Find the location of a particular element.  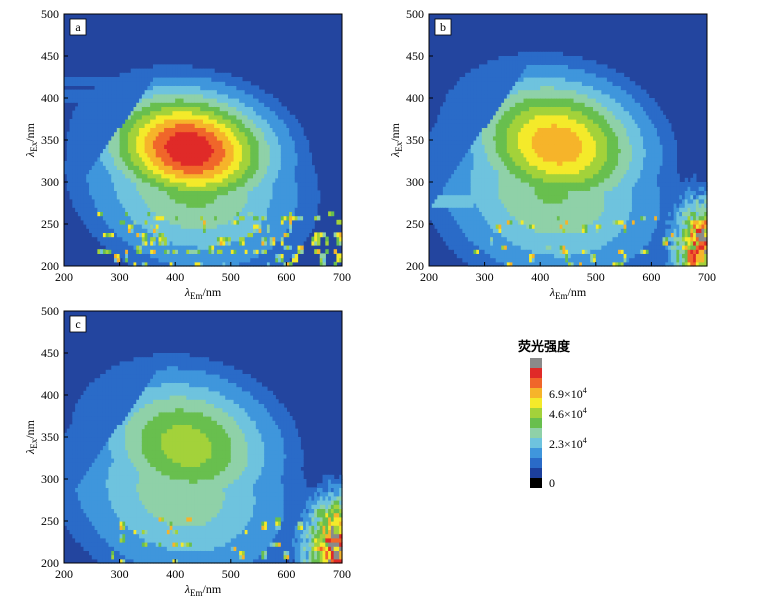

panel-label: b is located at coordinates (443, 27).